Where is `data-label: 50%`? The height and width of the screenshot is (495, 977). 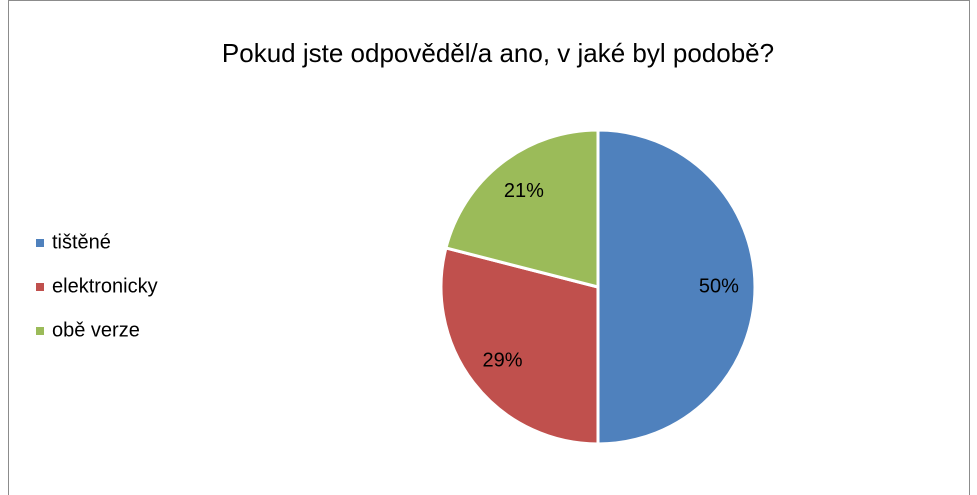
data-label: 50% is located at coordinates (719, 286).